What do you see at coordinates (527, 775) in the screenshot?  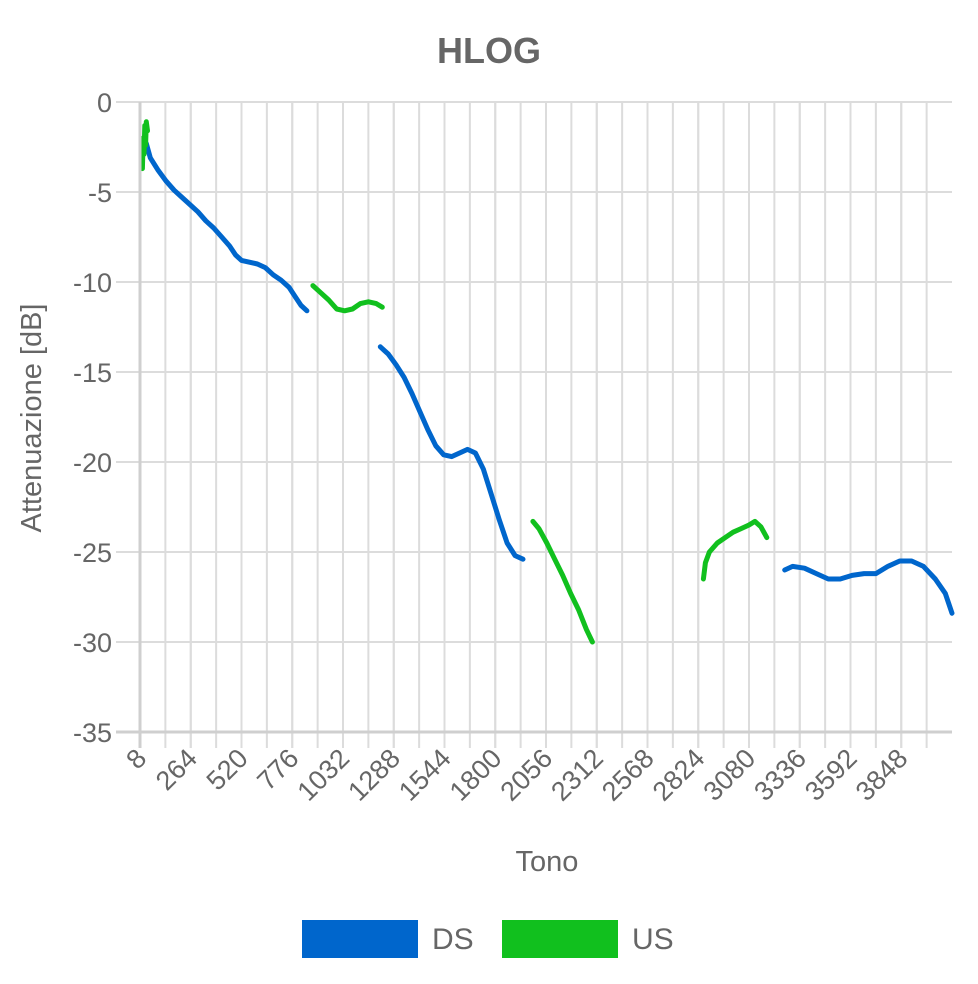 I see `x-tick-label: 2056` at bounding box center [527, 775].